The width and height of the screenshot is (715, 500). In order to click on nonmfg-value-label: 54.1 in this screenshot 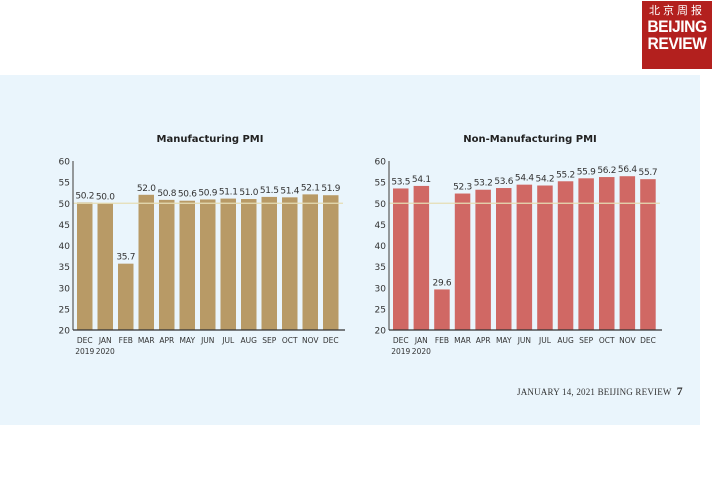, I will do `click(421, 180)`.